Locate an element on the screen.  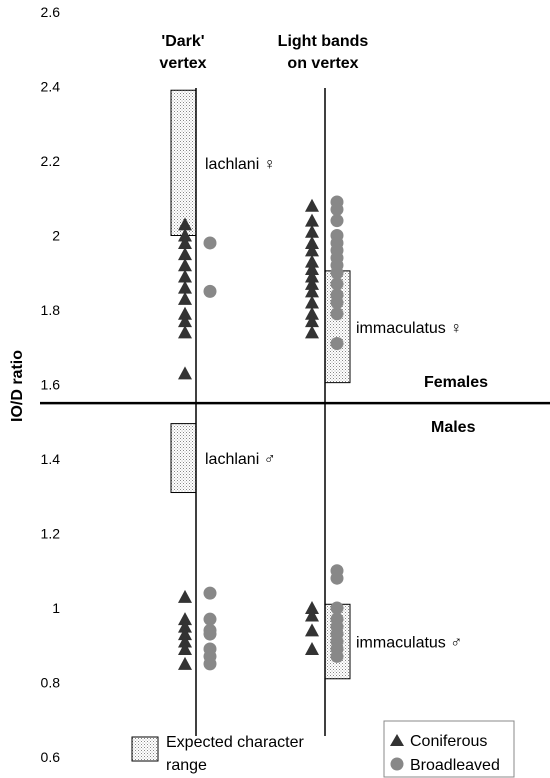
legend-range-label-line1: Expected character is located at coordinates (235, 742).